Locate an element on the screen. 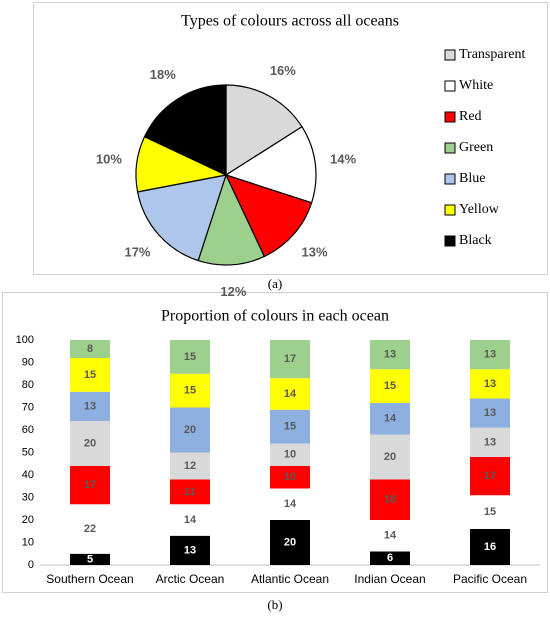 This screenshot has width=550, height=619. data-label: 6 is located at coordinates (390, 558).